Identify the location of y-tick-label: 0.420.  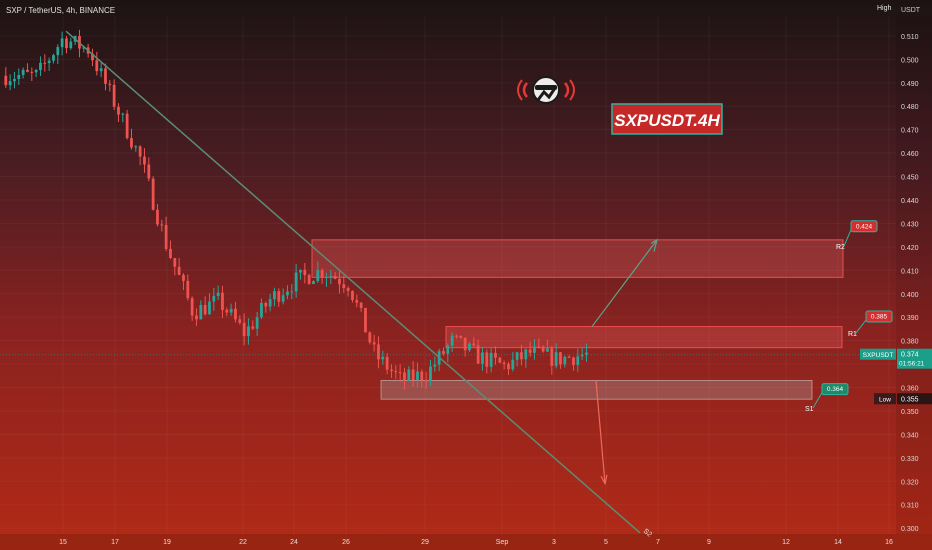
(910, 248).